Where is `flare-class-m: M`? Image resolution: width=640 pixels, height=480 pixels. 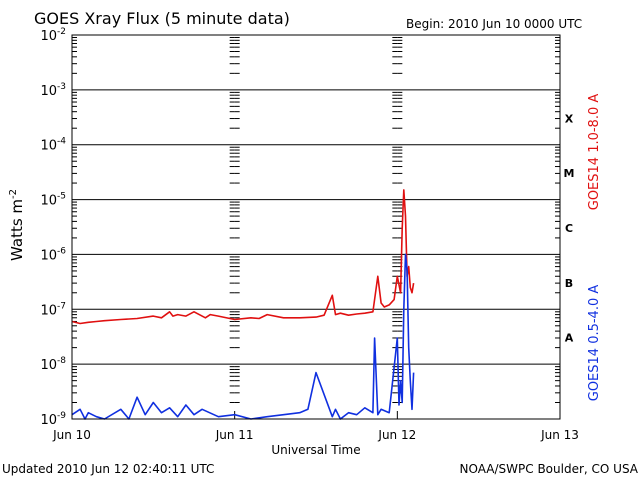 flare-class-m: M is located at coordinates (569, 173).